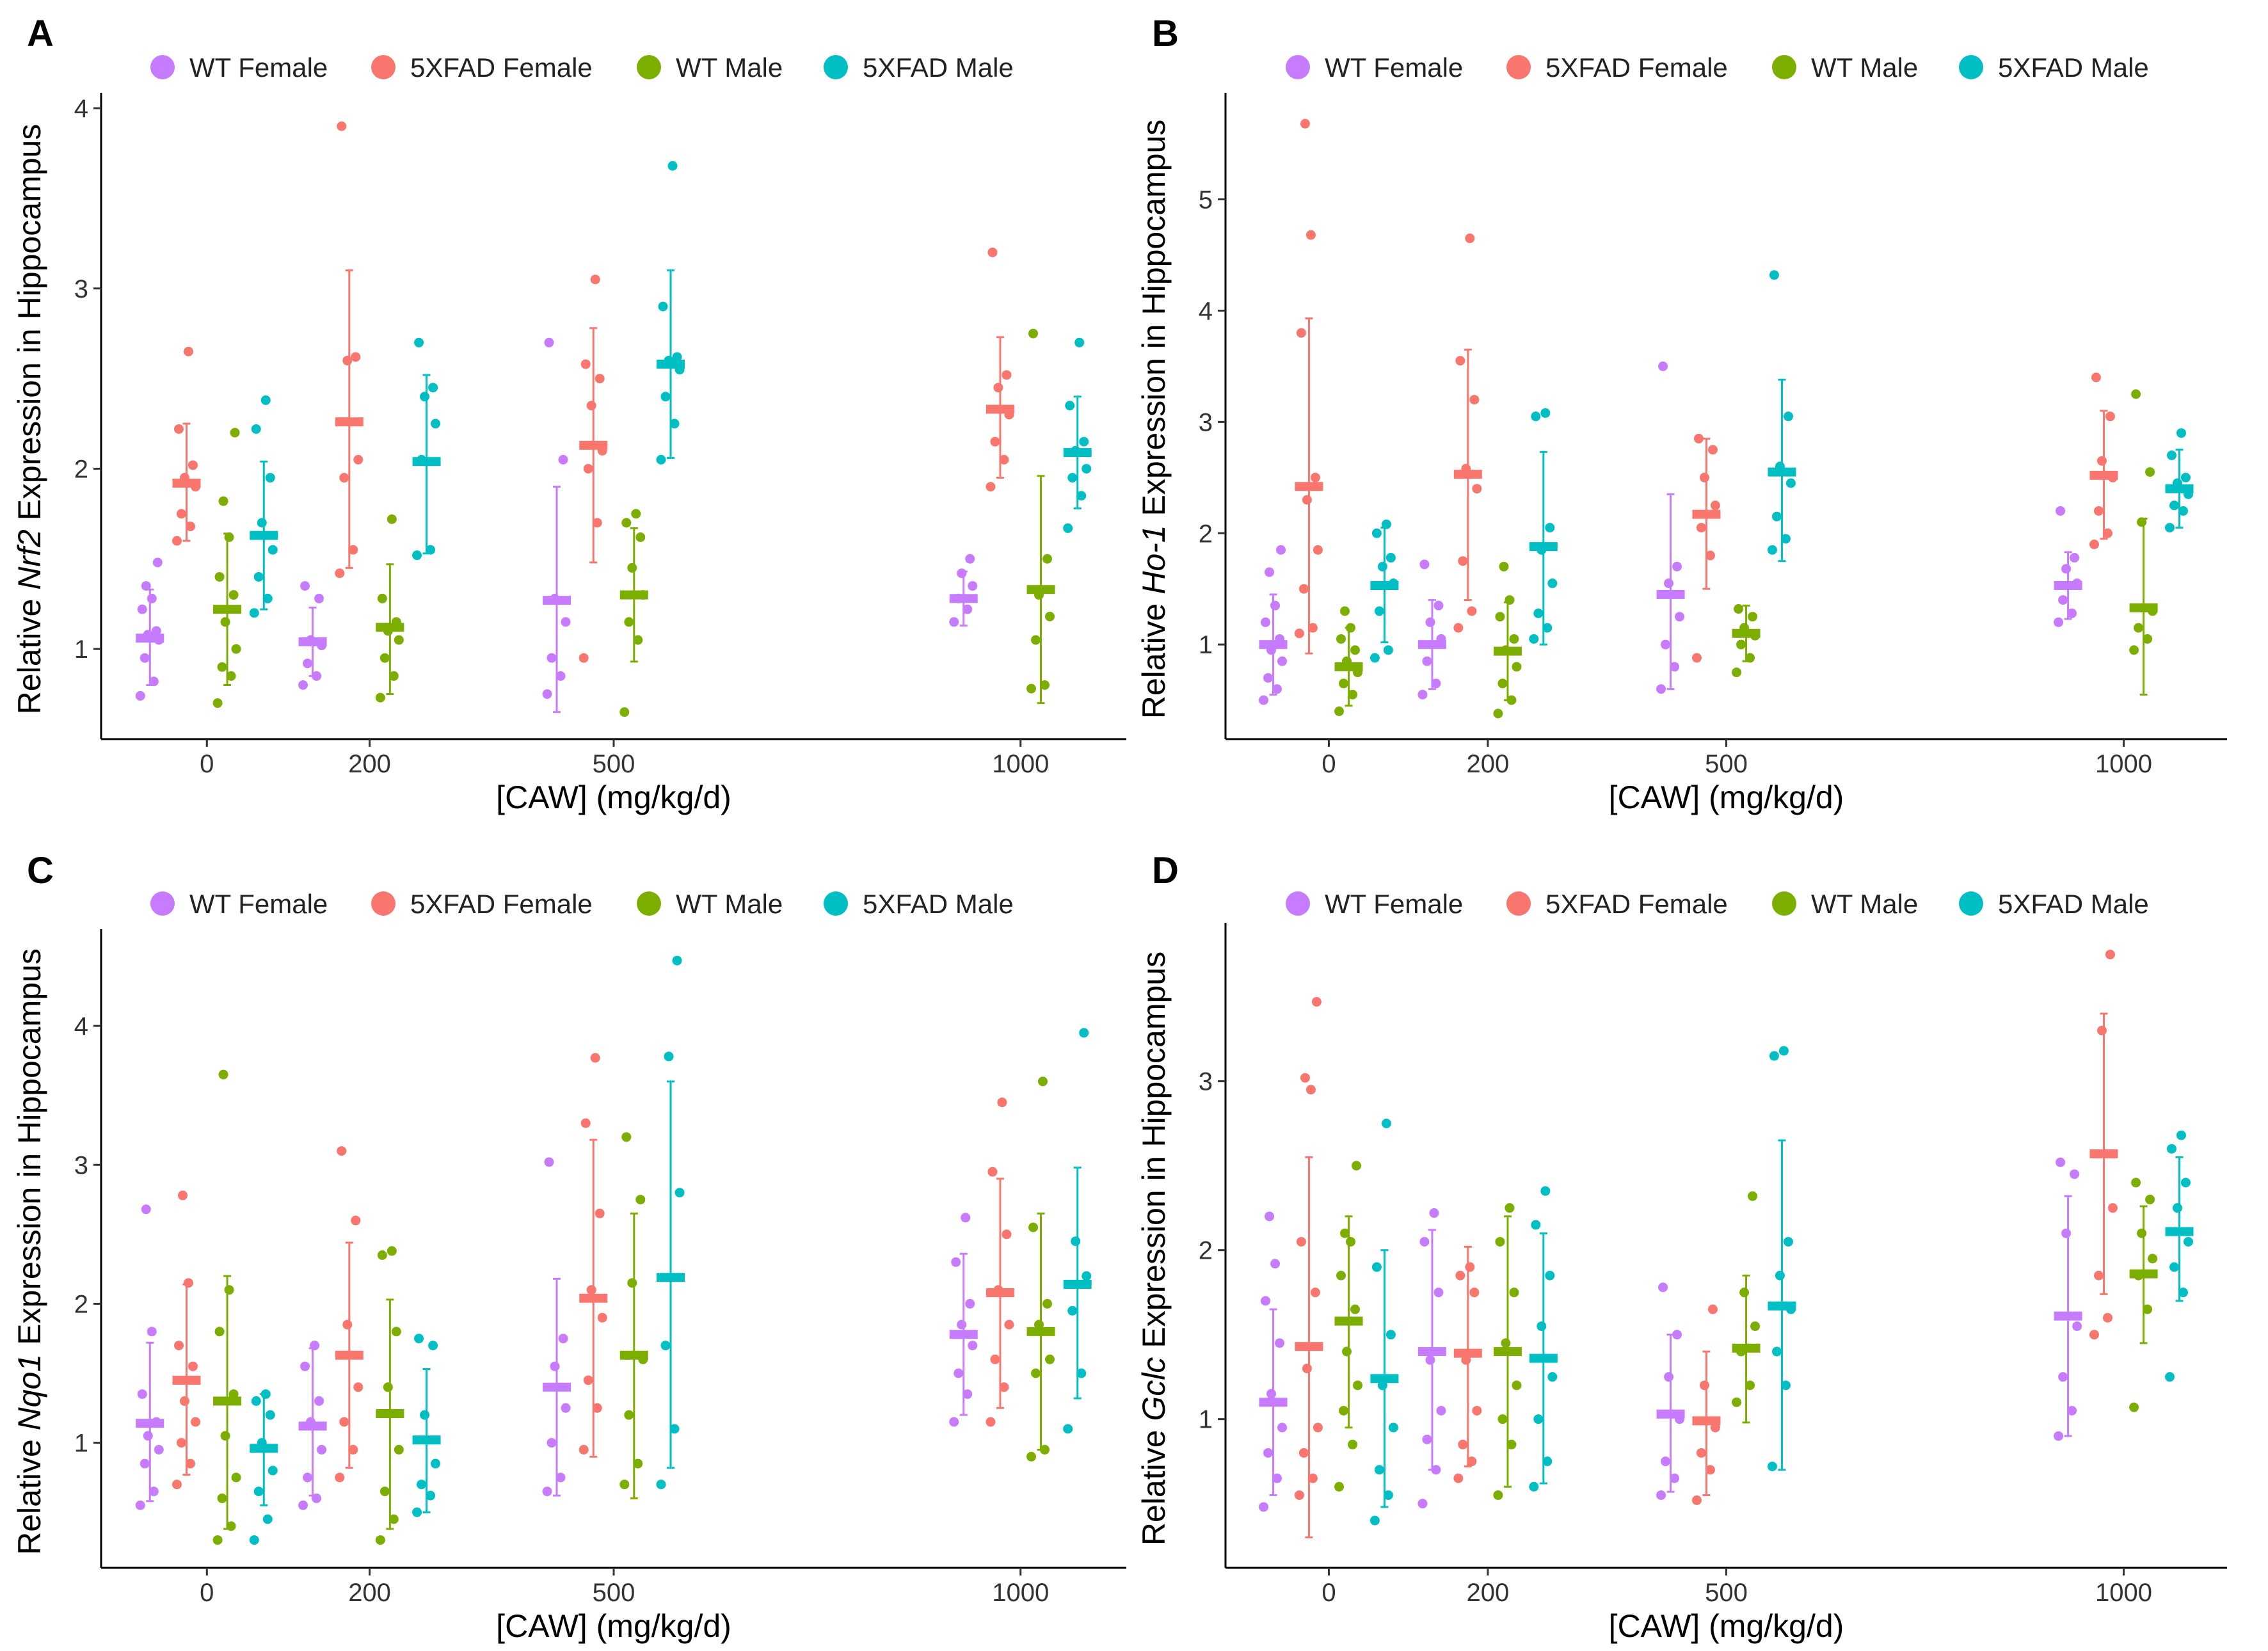 The width and height of the screenshot is (2268, 1651). Describe the element at coordinates (556, 1333) in the screenshot. I see `series-wt-female` at that location.